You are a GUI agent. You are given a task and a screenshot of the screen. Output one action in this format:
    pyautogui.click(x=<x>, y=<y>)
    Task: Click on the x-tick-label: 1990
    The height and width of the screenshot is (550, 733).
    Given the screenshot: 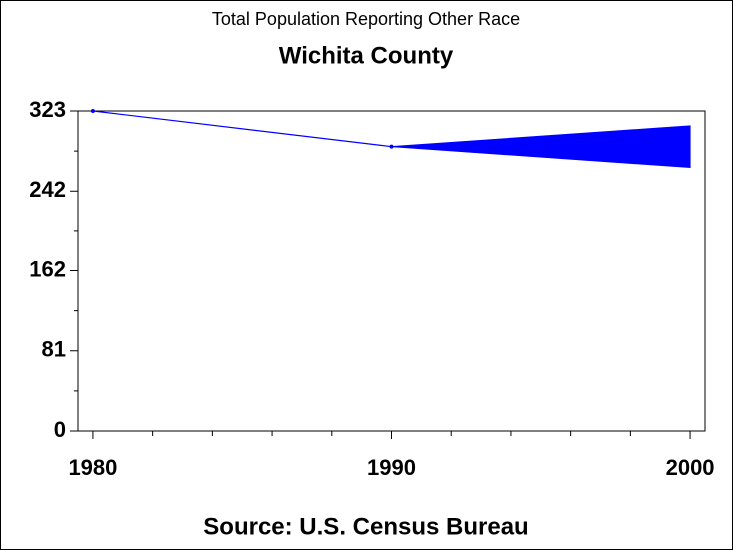 What is the action you would take?
    pyautogui.click(x=391, y=467)
    